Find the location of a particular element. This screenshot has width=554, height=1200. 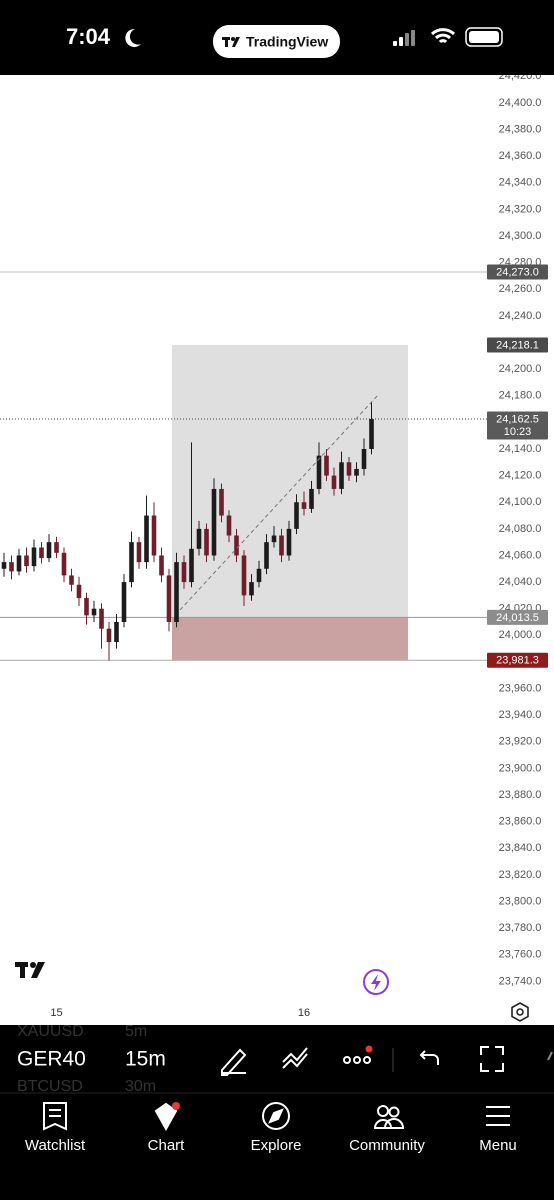

app-logo is located at coordinates (231, 42).